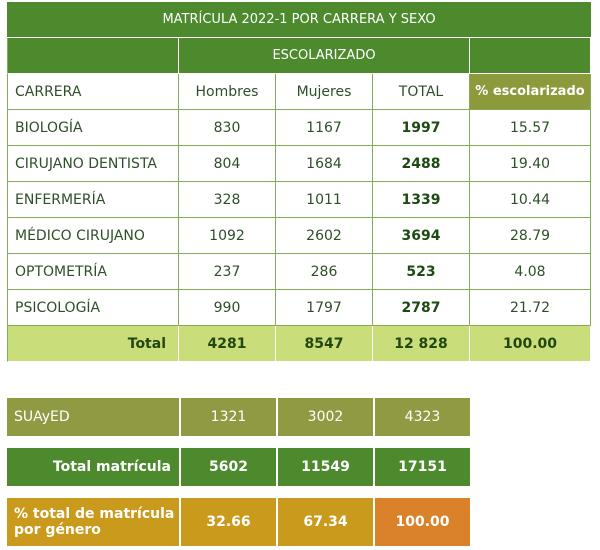  Describe the element at coordinates (421, 164) in the screenshot. I see `total-cell: 2488` at that location.